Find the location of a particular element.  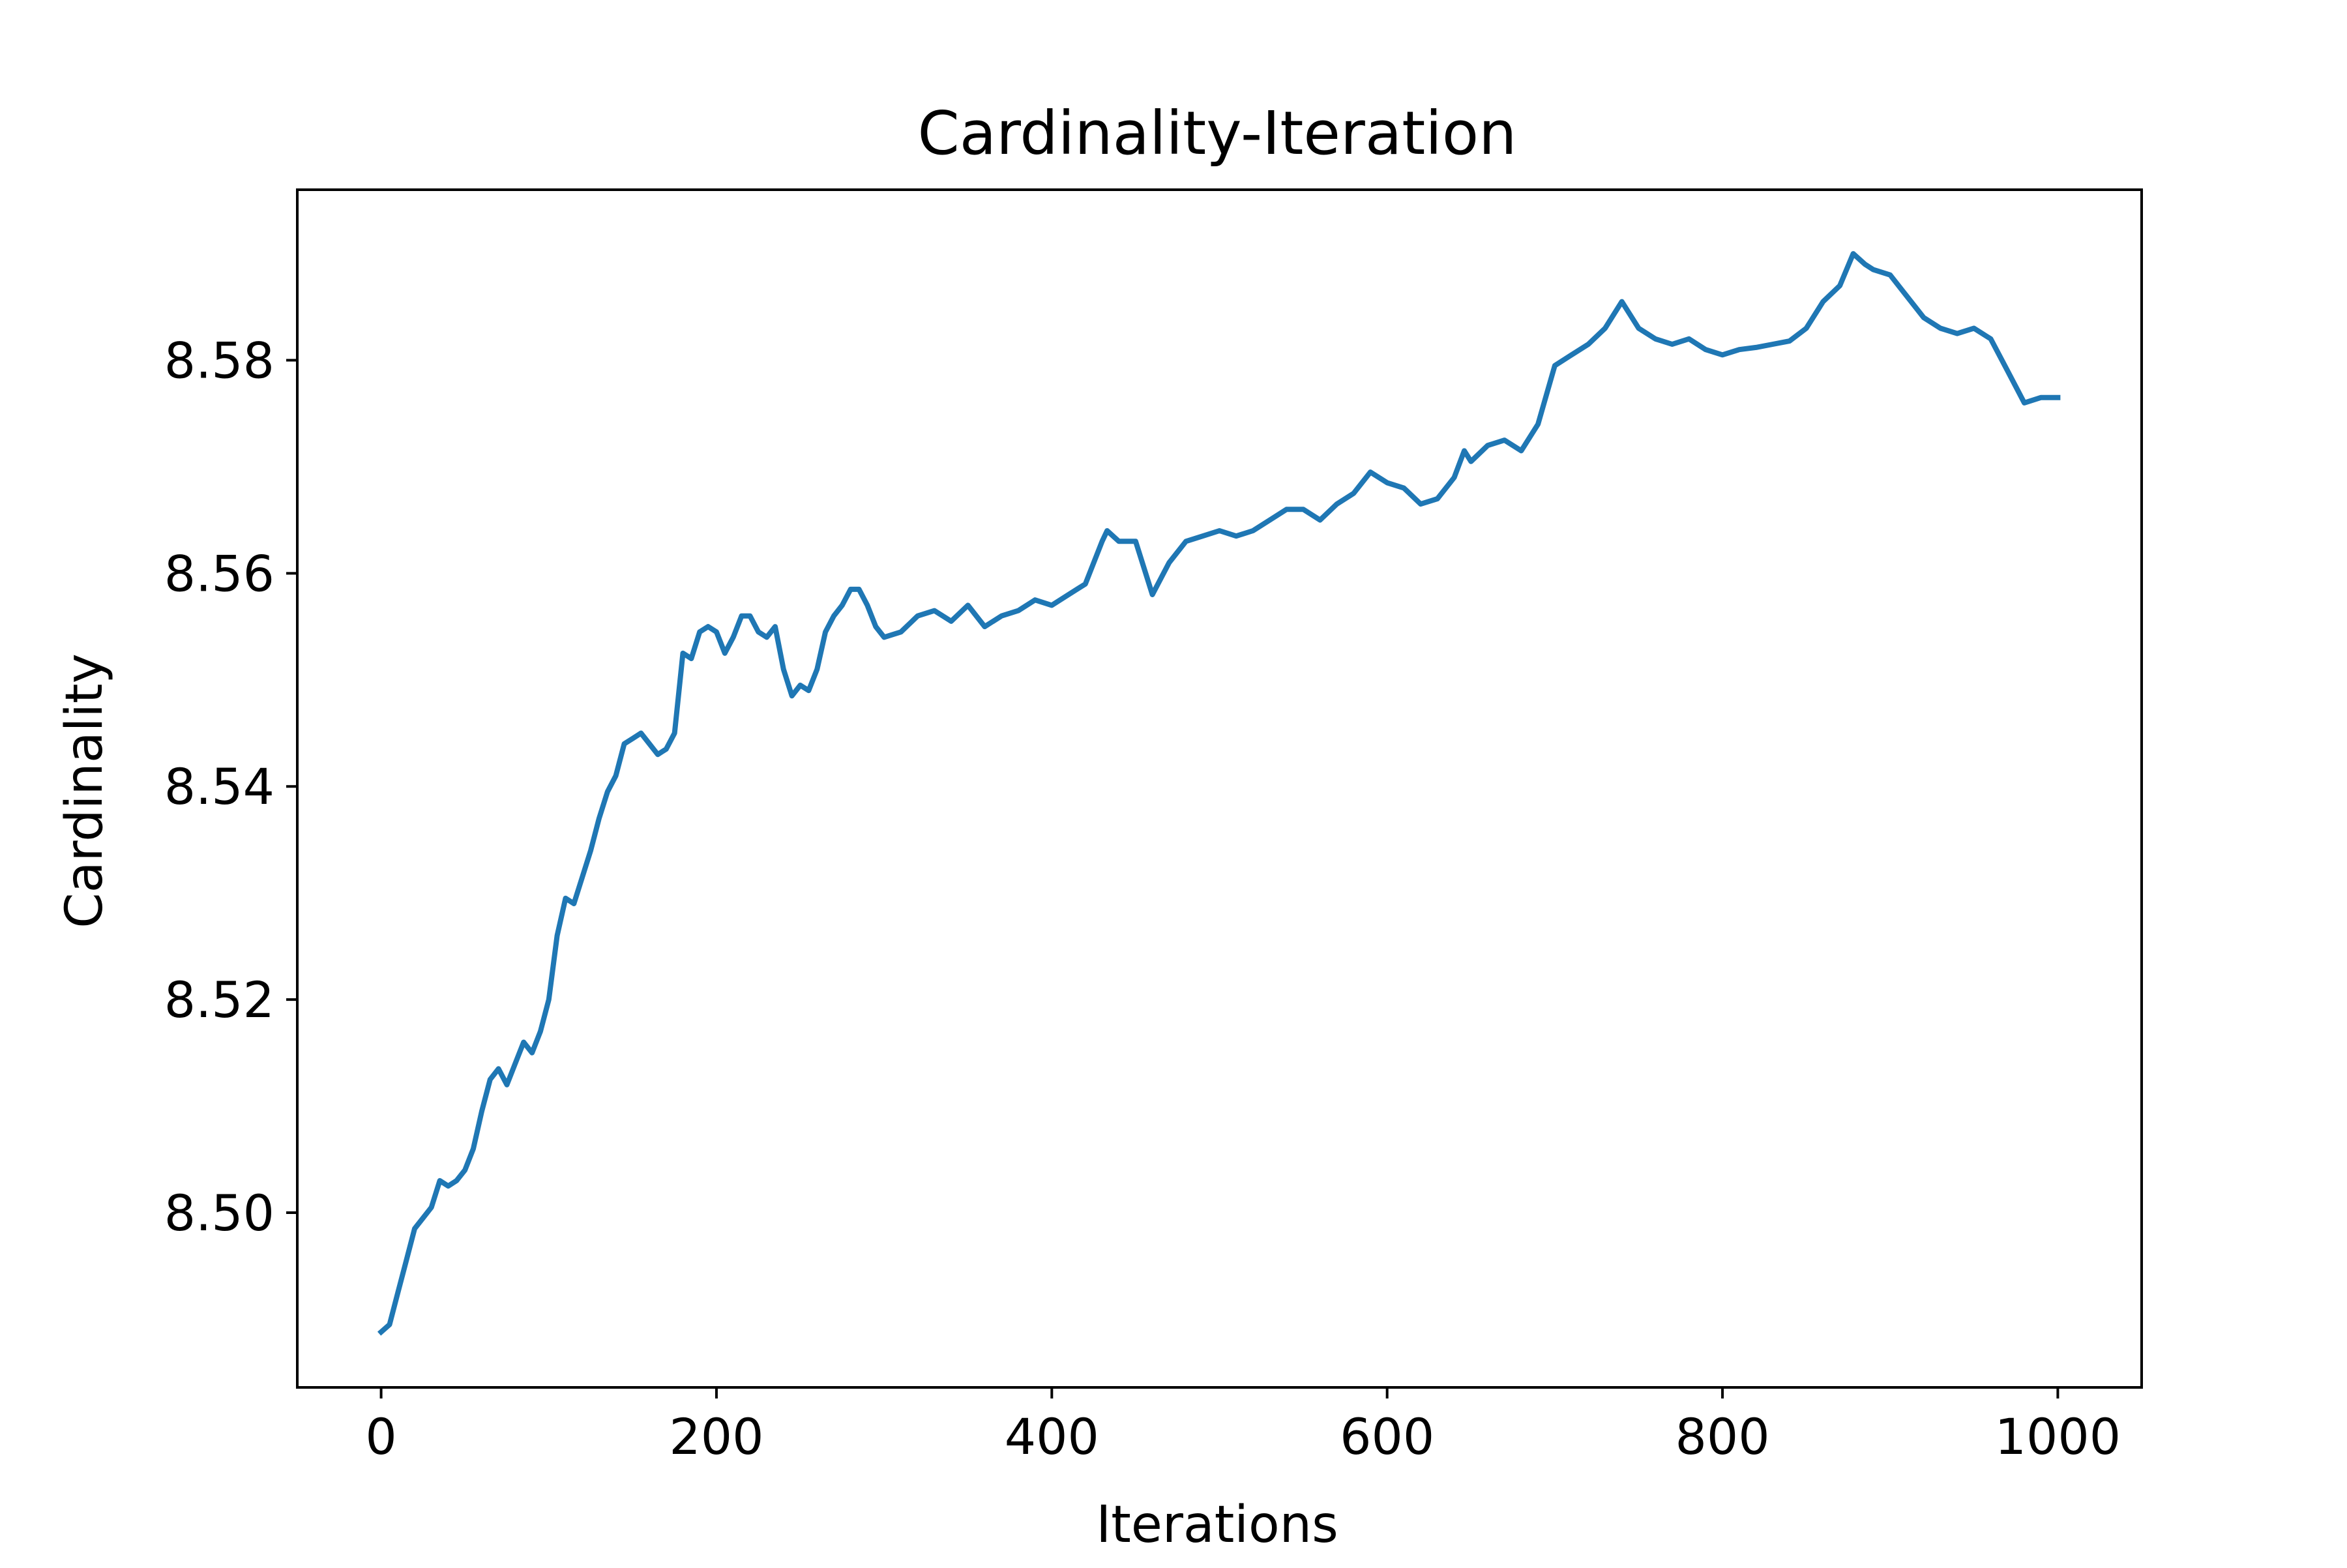

y-tick-label: 8.52 is located at coordinates (219, 1000).